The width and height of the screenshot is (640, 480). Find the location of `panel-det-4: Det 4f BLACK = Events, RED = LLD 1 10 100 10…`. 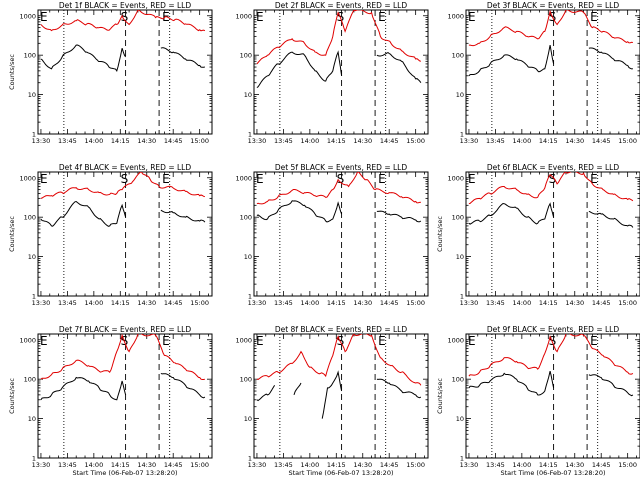

panel-det-4: Det 4f BLACK = Events, RED = LLD 1 10 100 10… is located at coordinates (110, 235).